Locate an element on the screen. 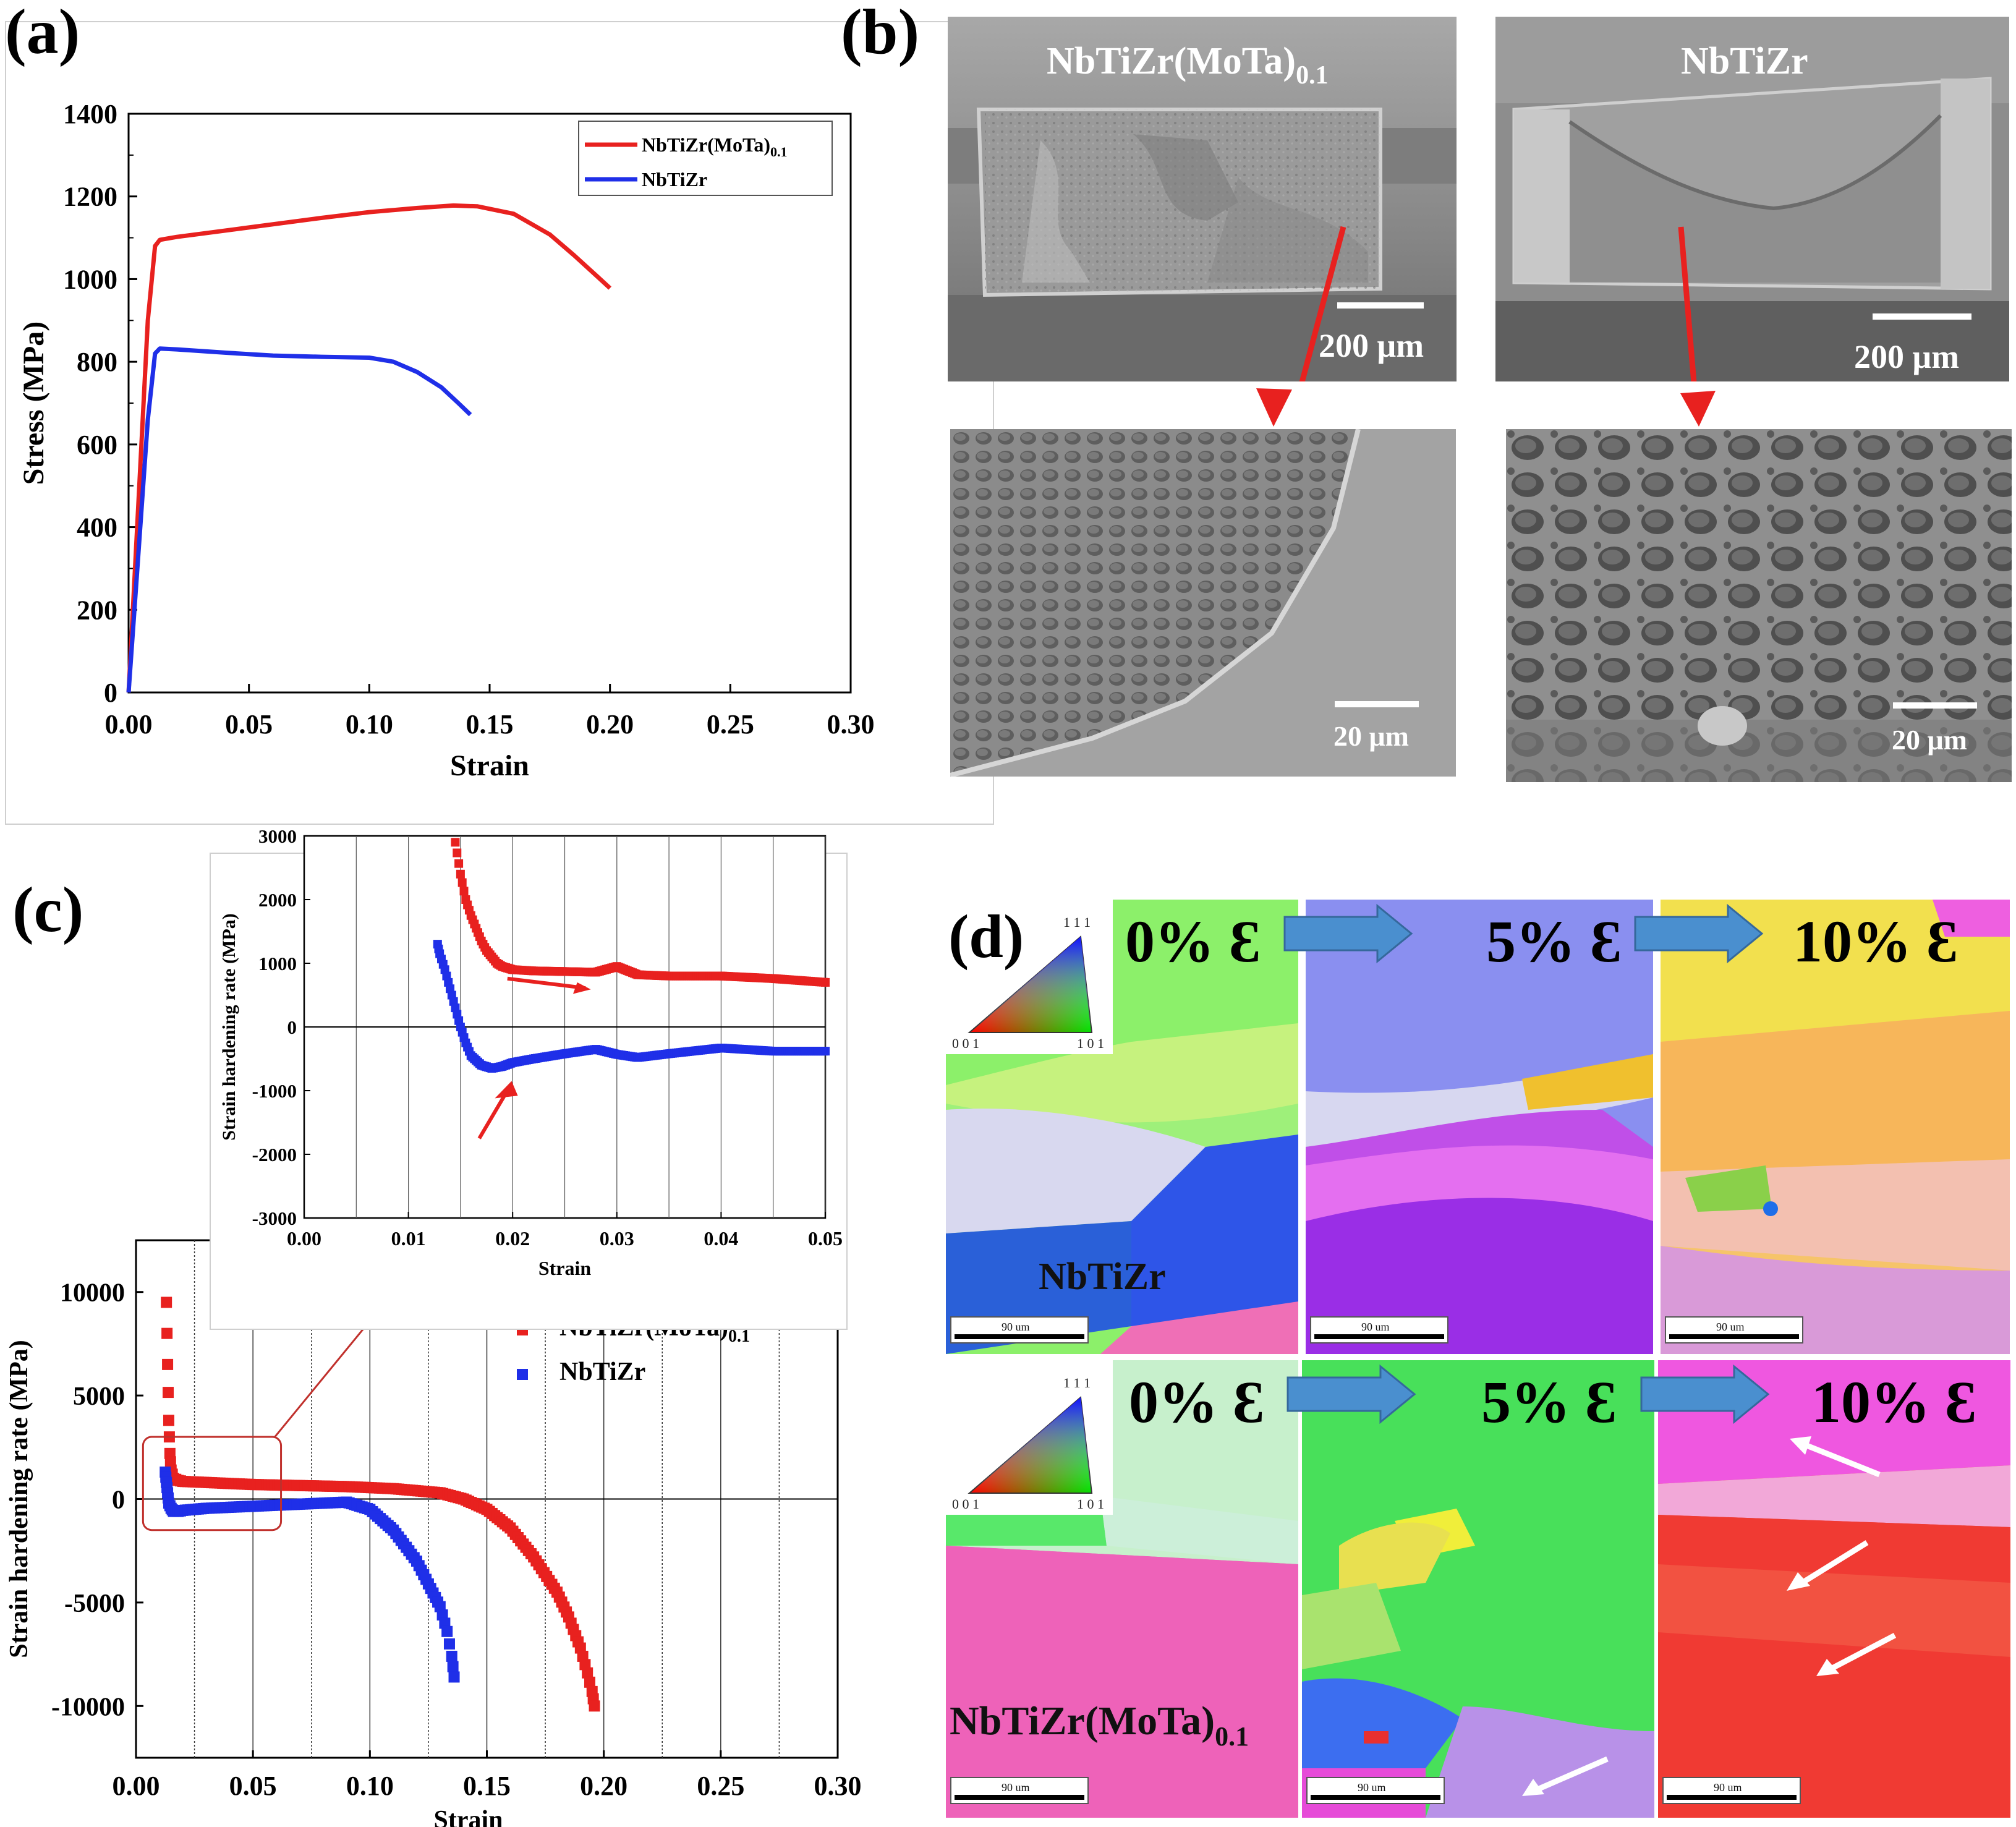  y-tick-label: -5000 is located at coordinates (94, 1604).